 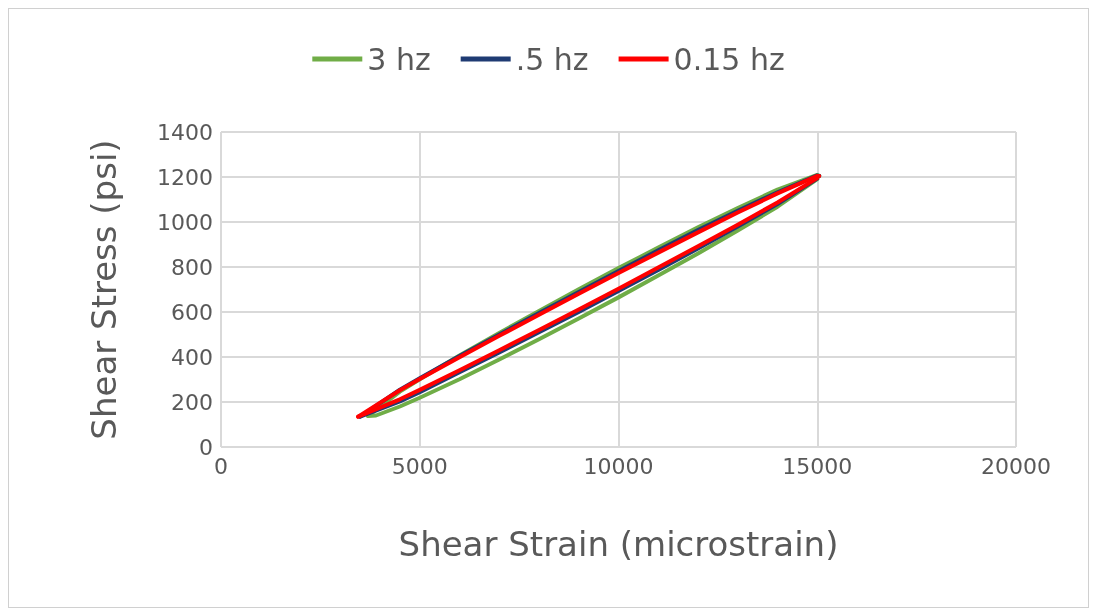 I want to click on x-tick-label: 20000, so click(x=1016, y=466).